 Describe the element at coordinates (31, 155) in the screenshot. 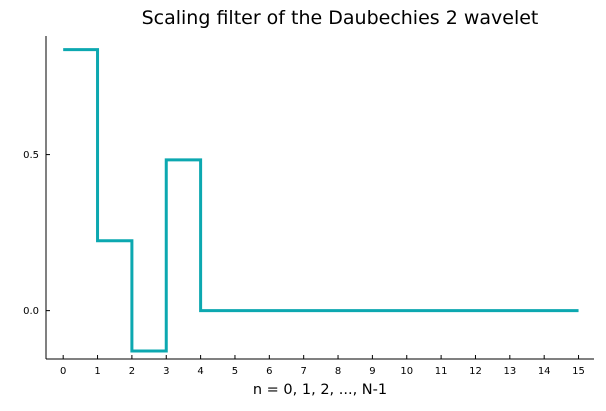

I see `y-tick-label: 0.5` at that location.